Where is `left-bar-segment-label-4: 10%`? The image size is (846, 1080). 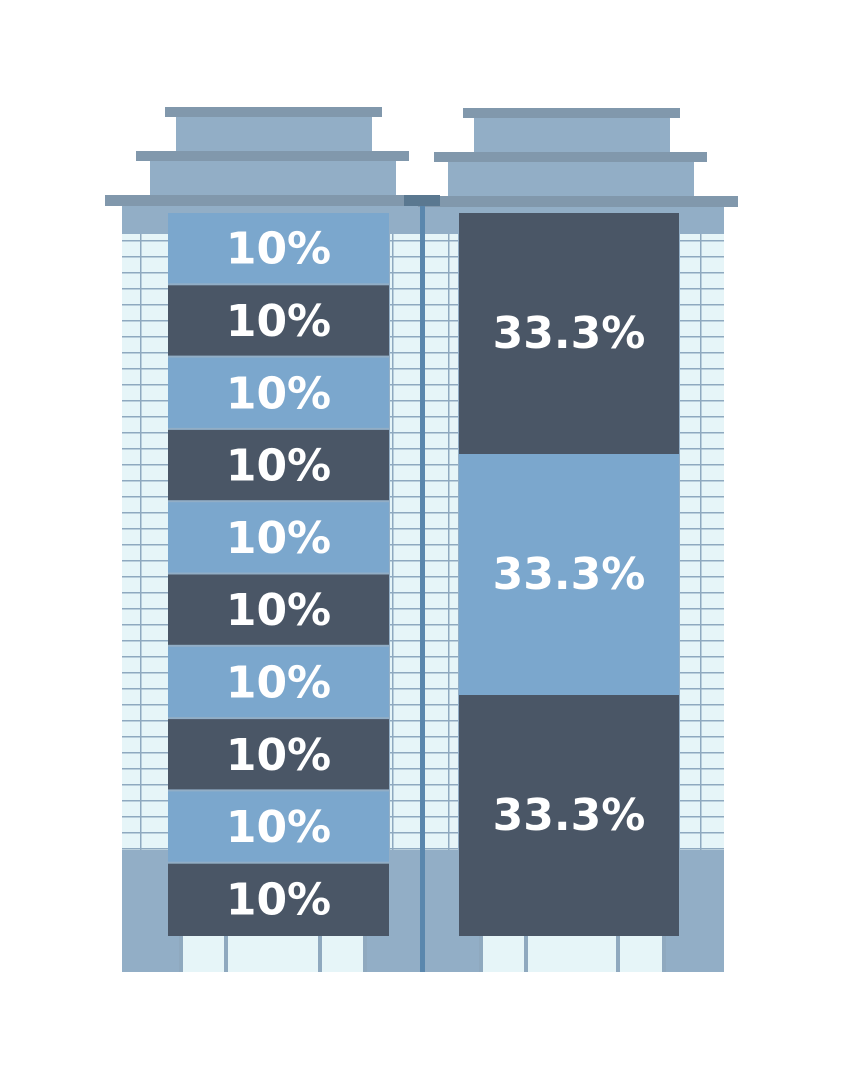 left-bar-segment-label-4: 10% is located at coordinates (278, 466).